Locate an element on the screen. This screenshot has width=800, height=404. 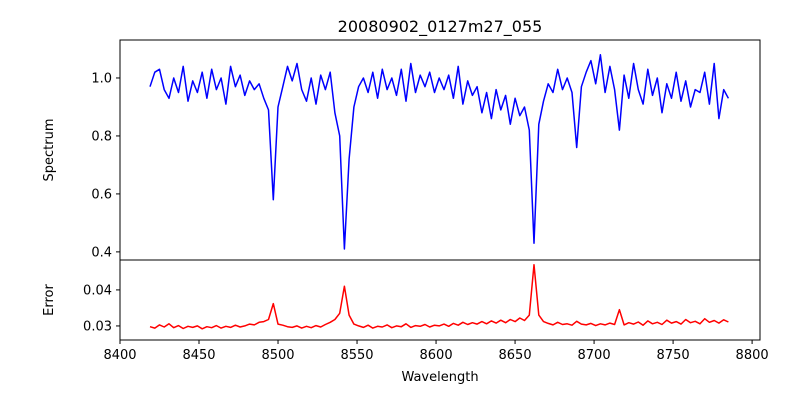
x-tick-label: 8700 is located at coordinates (594, 355).